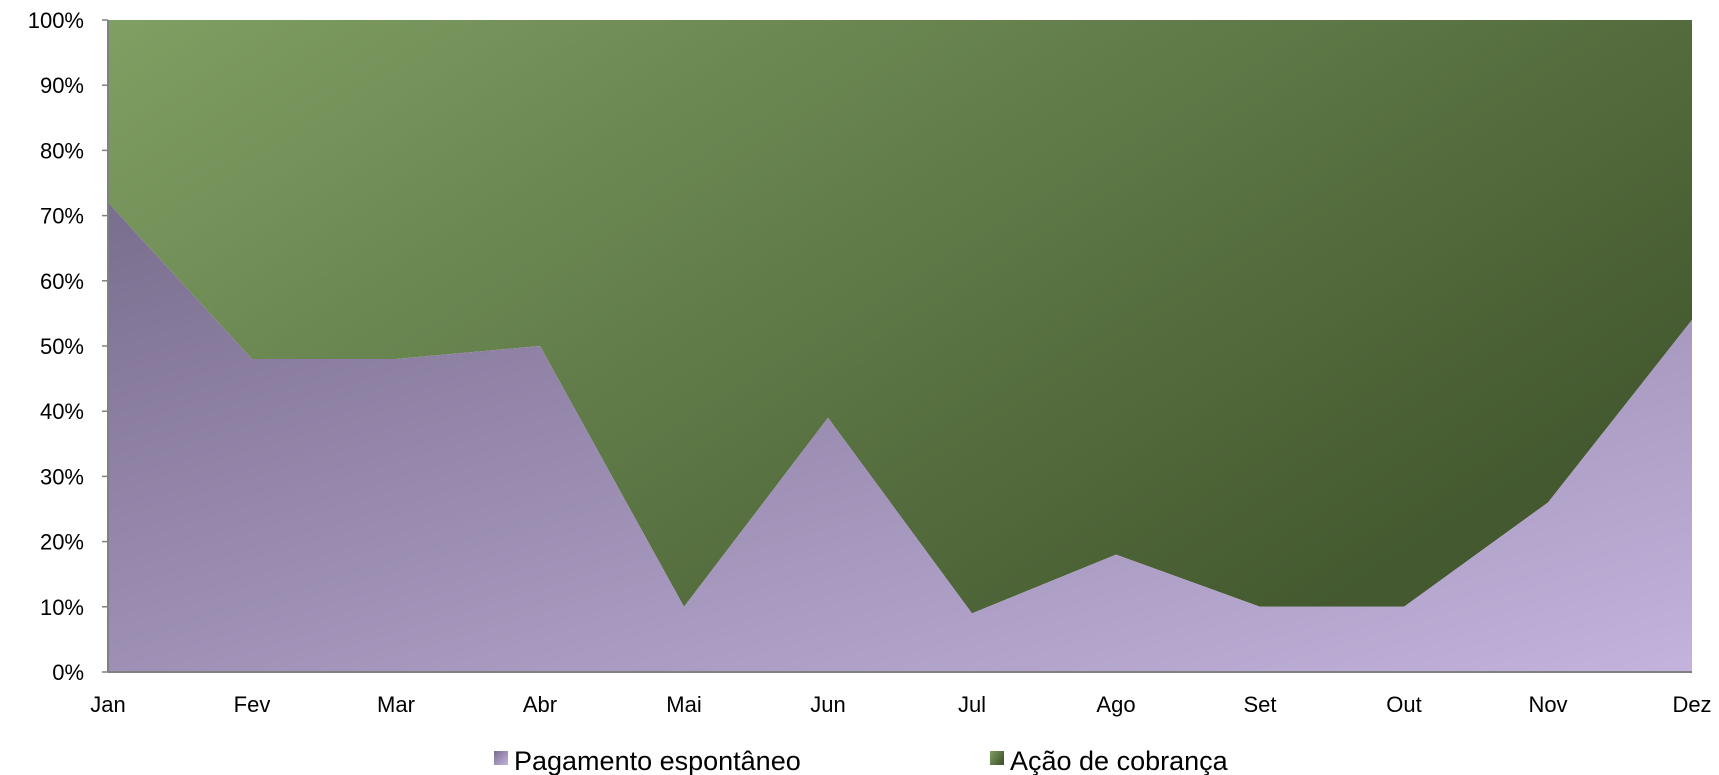  What do you see at coordinates (62, 542) in the screenshot?
I see `y-tick-label: 20%` at bounding box center [62, 542].